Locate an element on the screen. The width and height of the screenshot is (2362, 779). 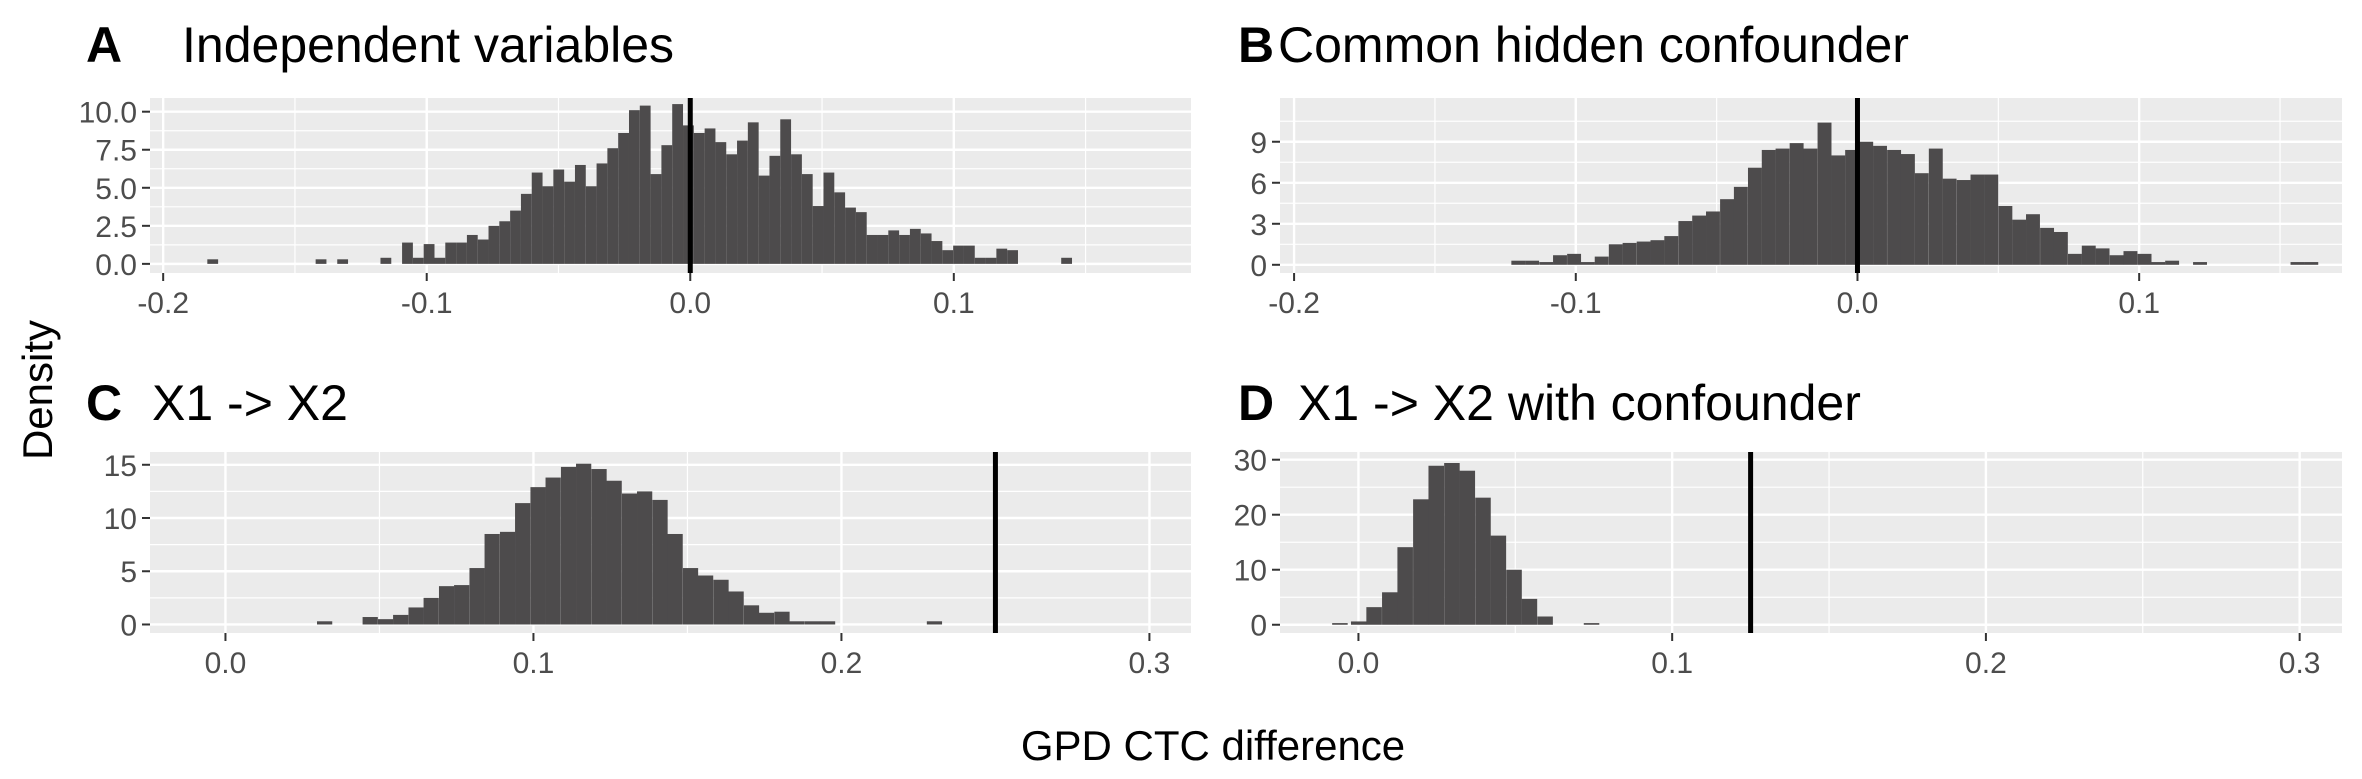
y-tick-label: 30 is located at coordinates (1250, 461).